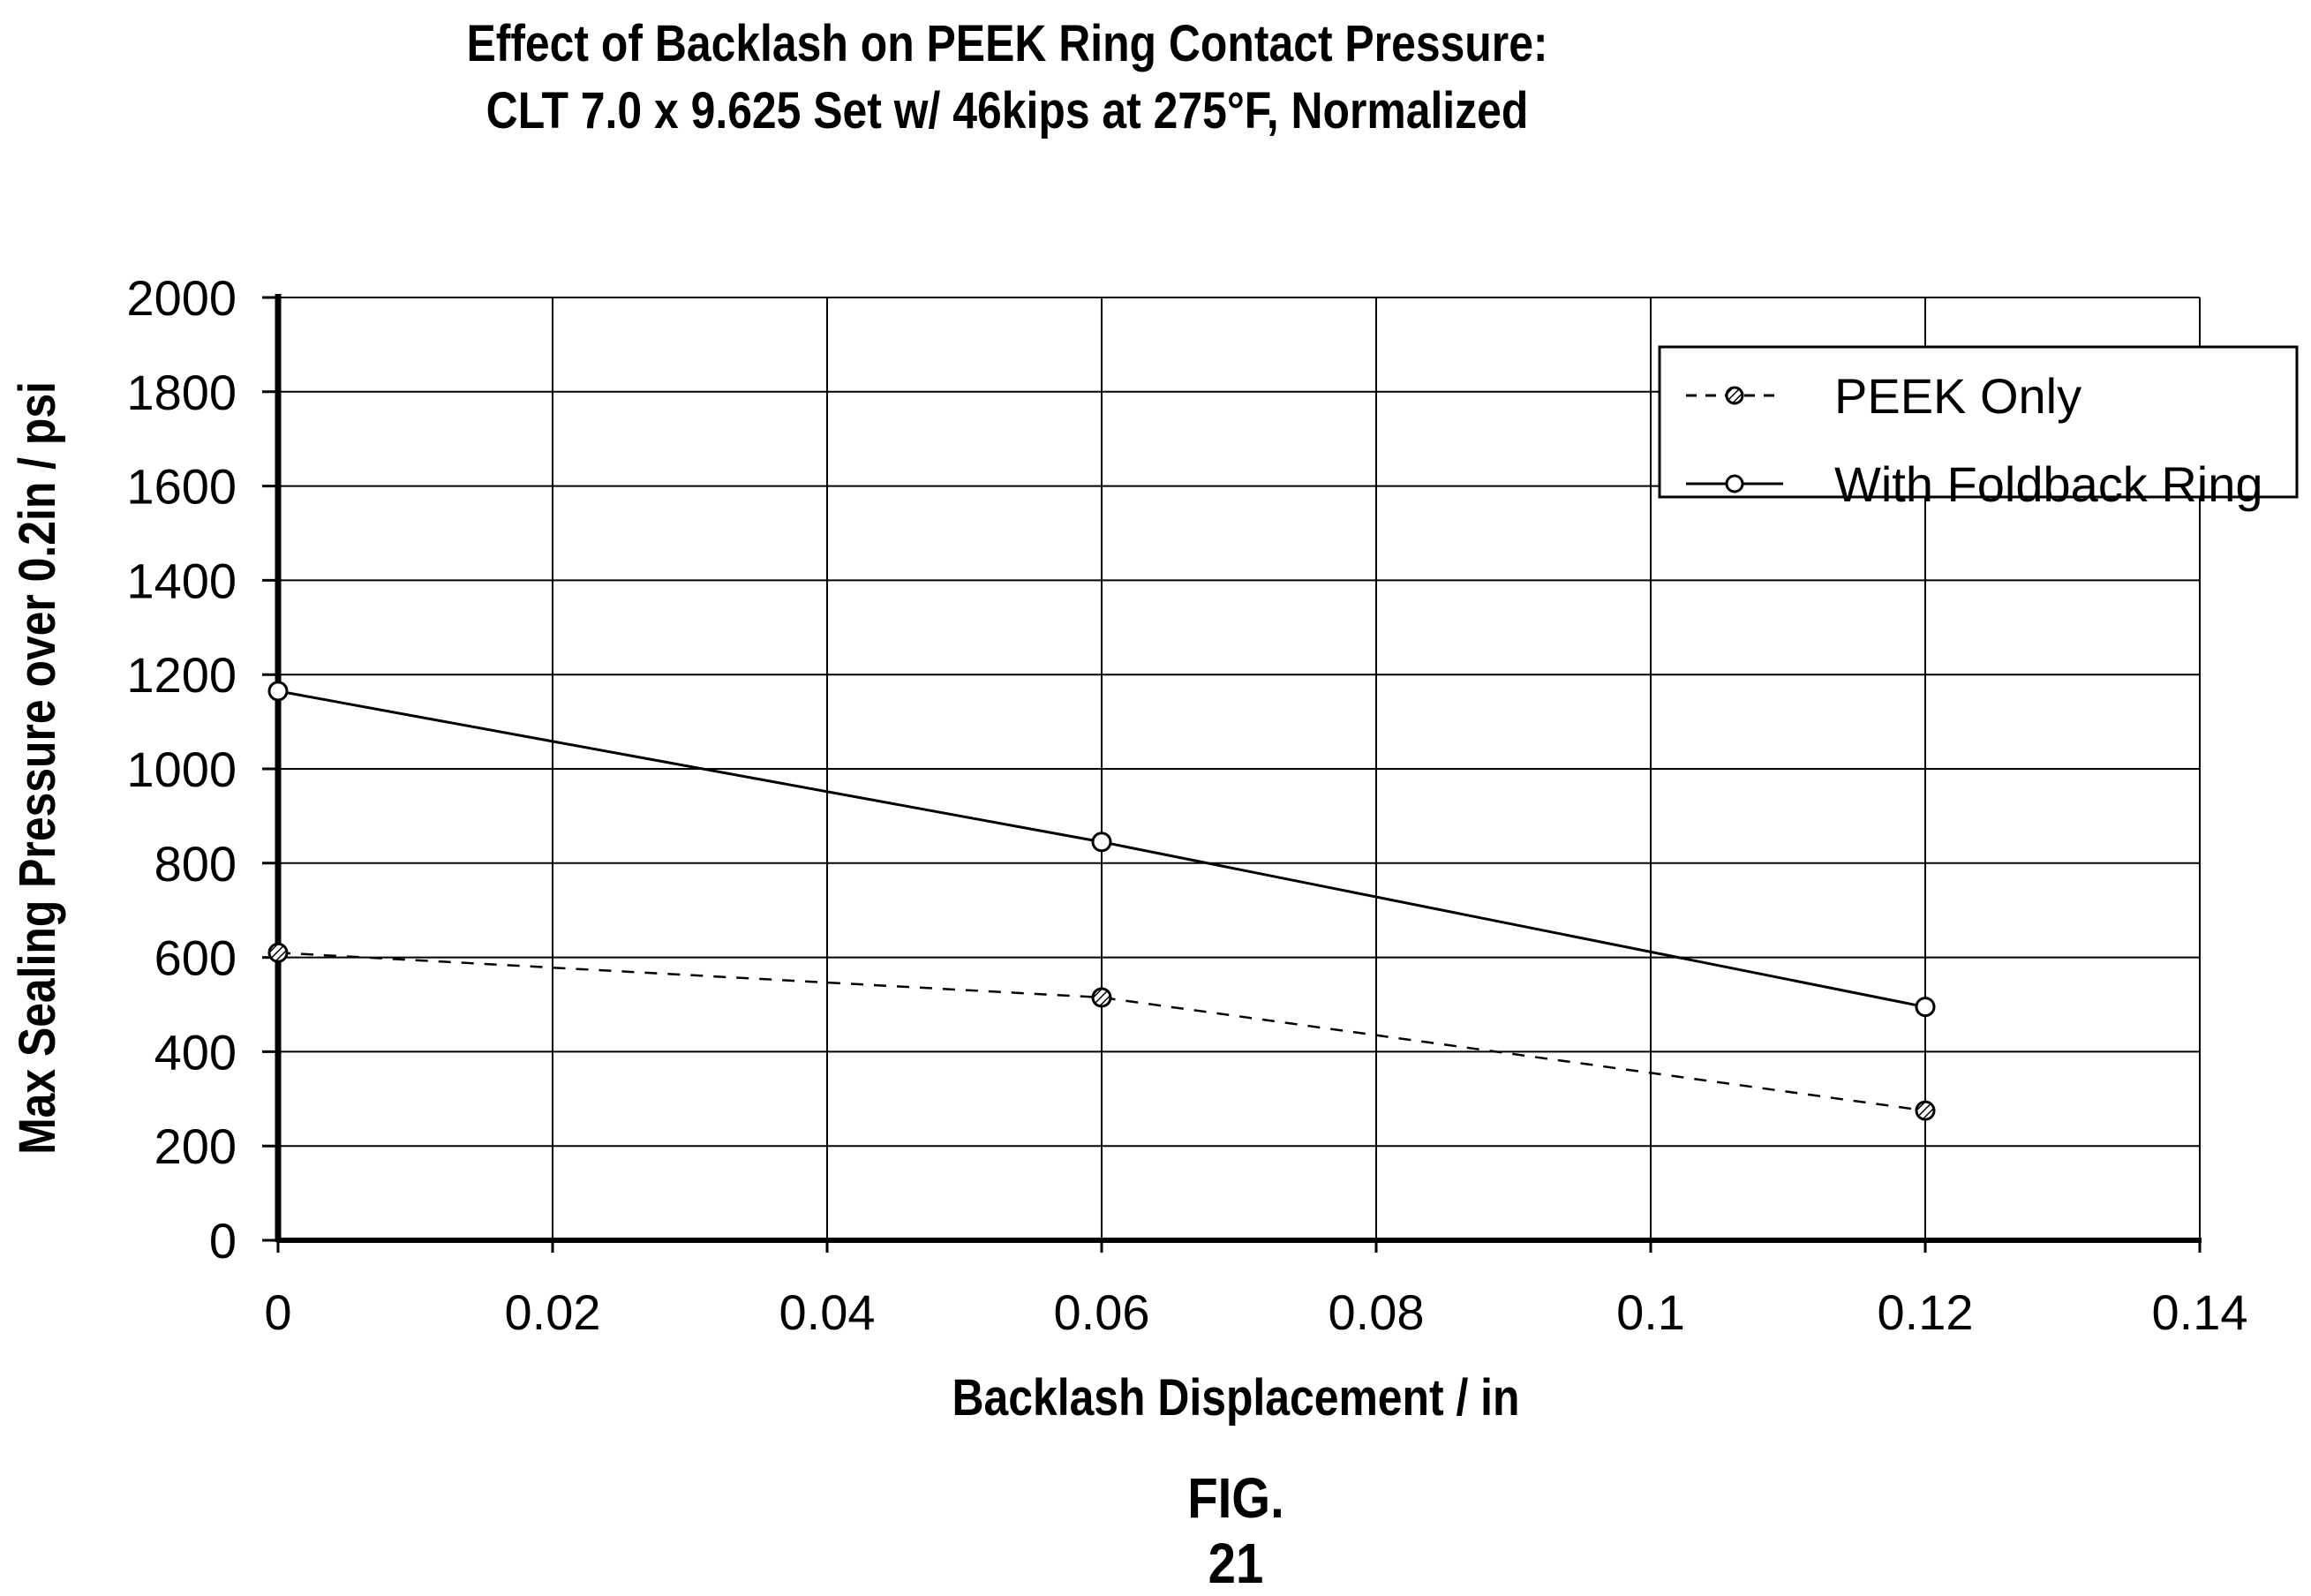 The image size is (2311, 1596). Describe the element at coordinates (181, 298) in the screenshot. I see `y-tick-label: 2000` at that location.